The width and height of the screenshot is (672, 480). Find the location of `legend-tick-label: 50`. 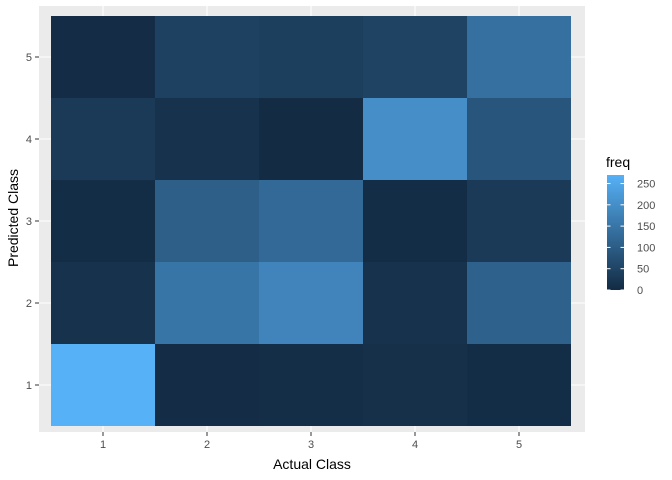

legend-tick-label: 50 is located at coordinates (643, 270).